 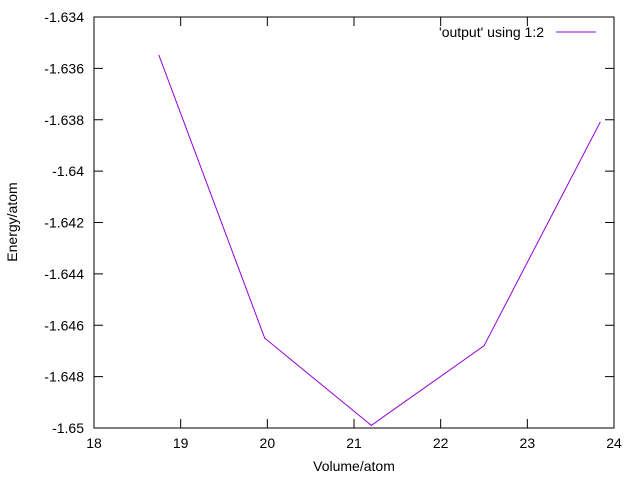 I want to click on y-tick-label: -1.646, so click(x=64, y=325).